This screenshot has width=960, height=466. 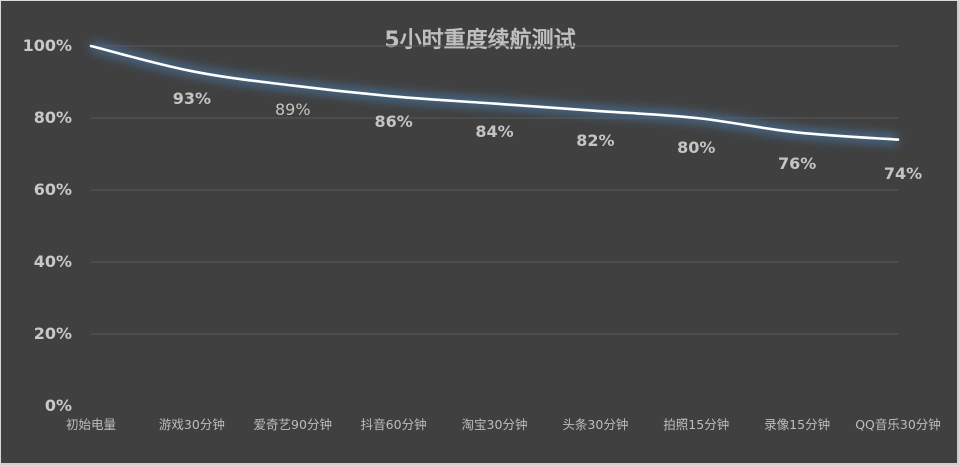 I want to click on x-tick-label: 拍照15分钟, so click(x=696, y=424).